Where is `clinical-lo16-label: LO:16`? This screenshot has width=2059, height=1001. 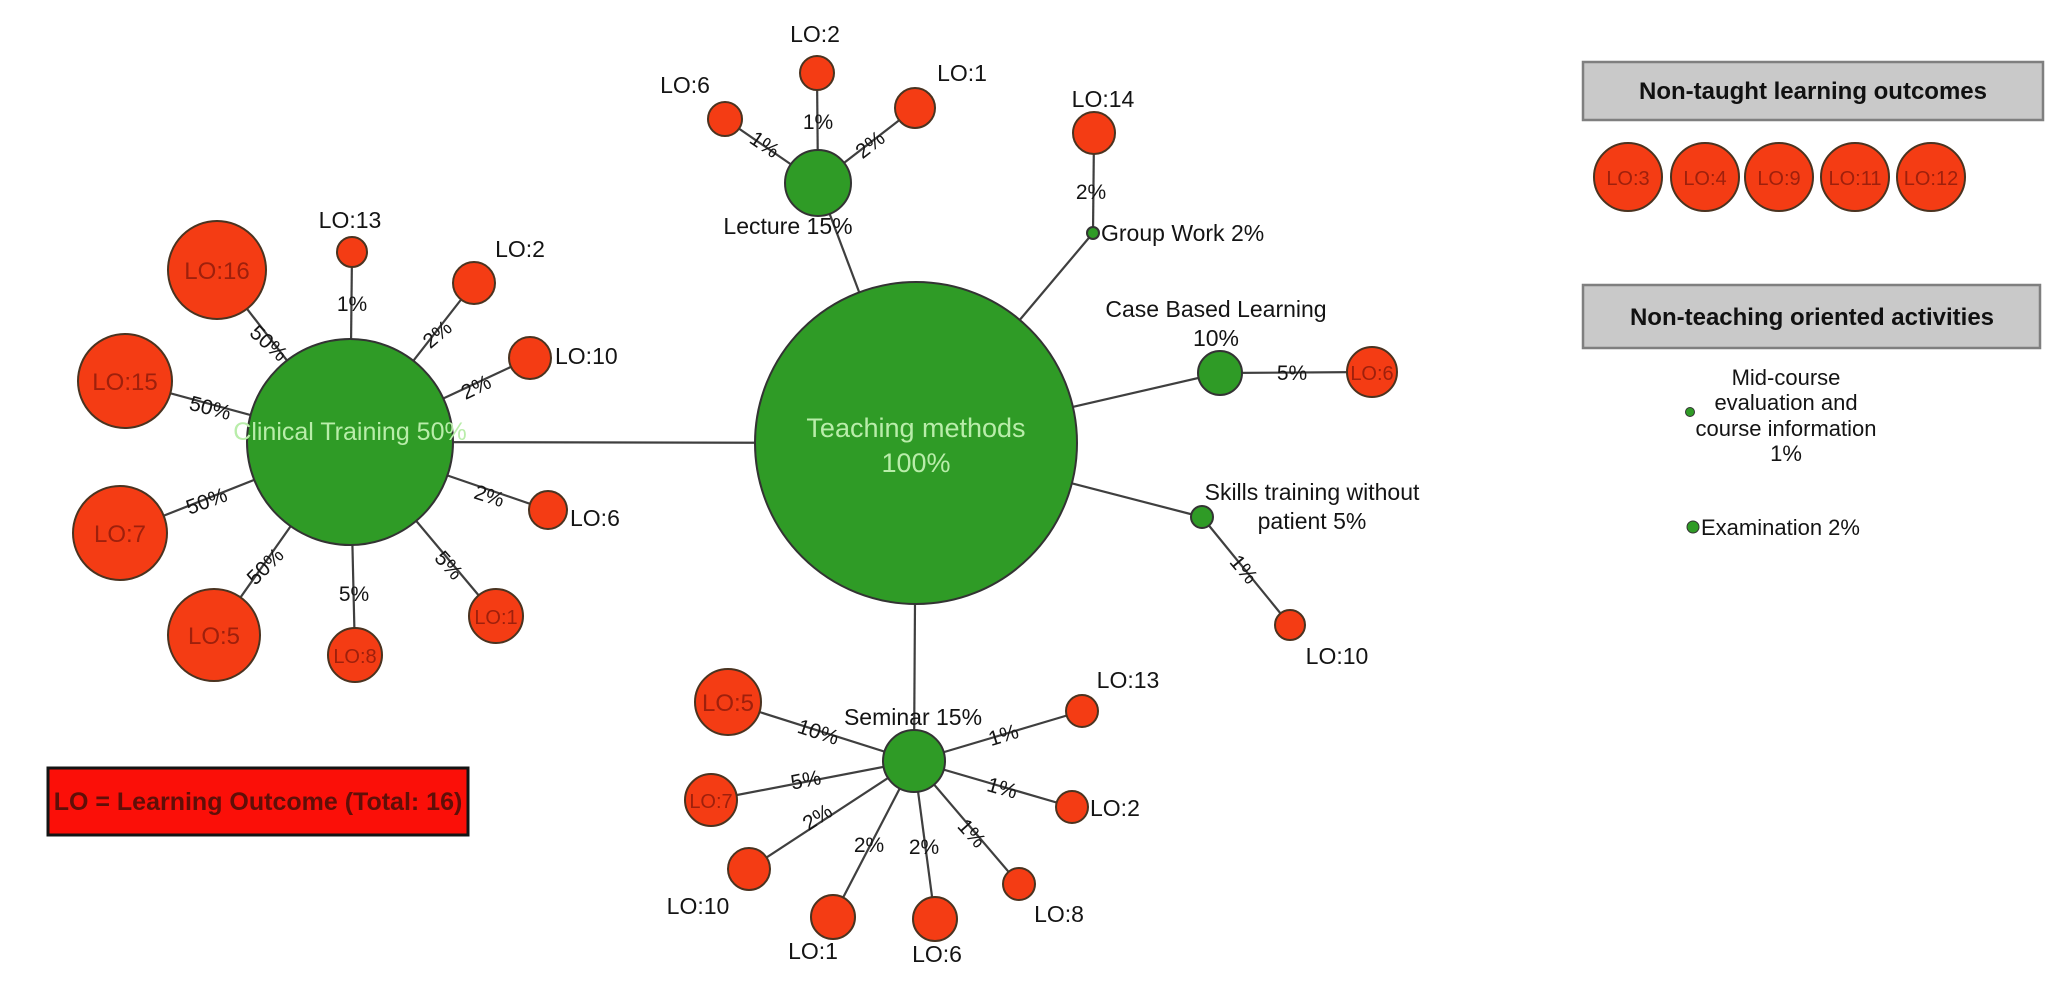
clinical-lo16-label: LO:16 is located at coordinates (216, 271).